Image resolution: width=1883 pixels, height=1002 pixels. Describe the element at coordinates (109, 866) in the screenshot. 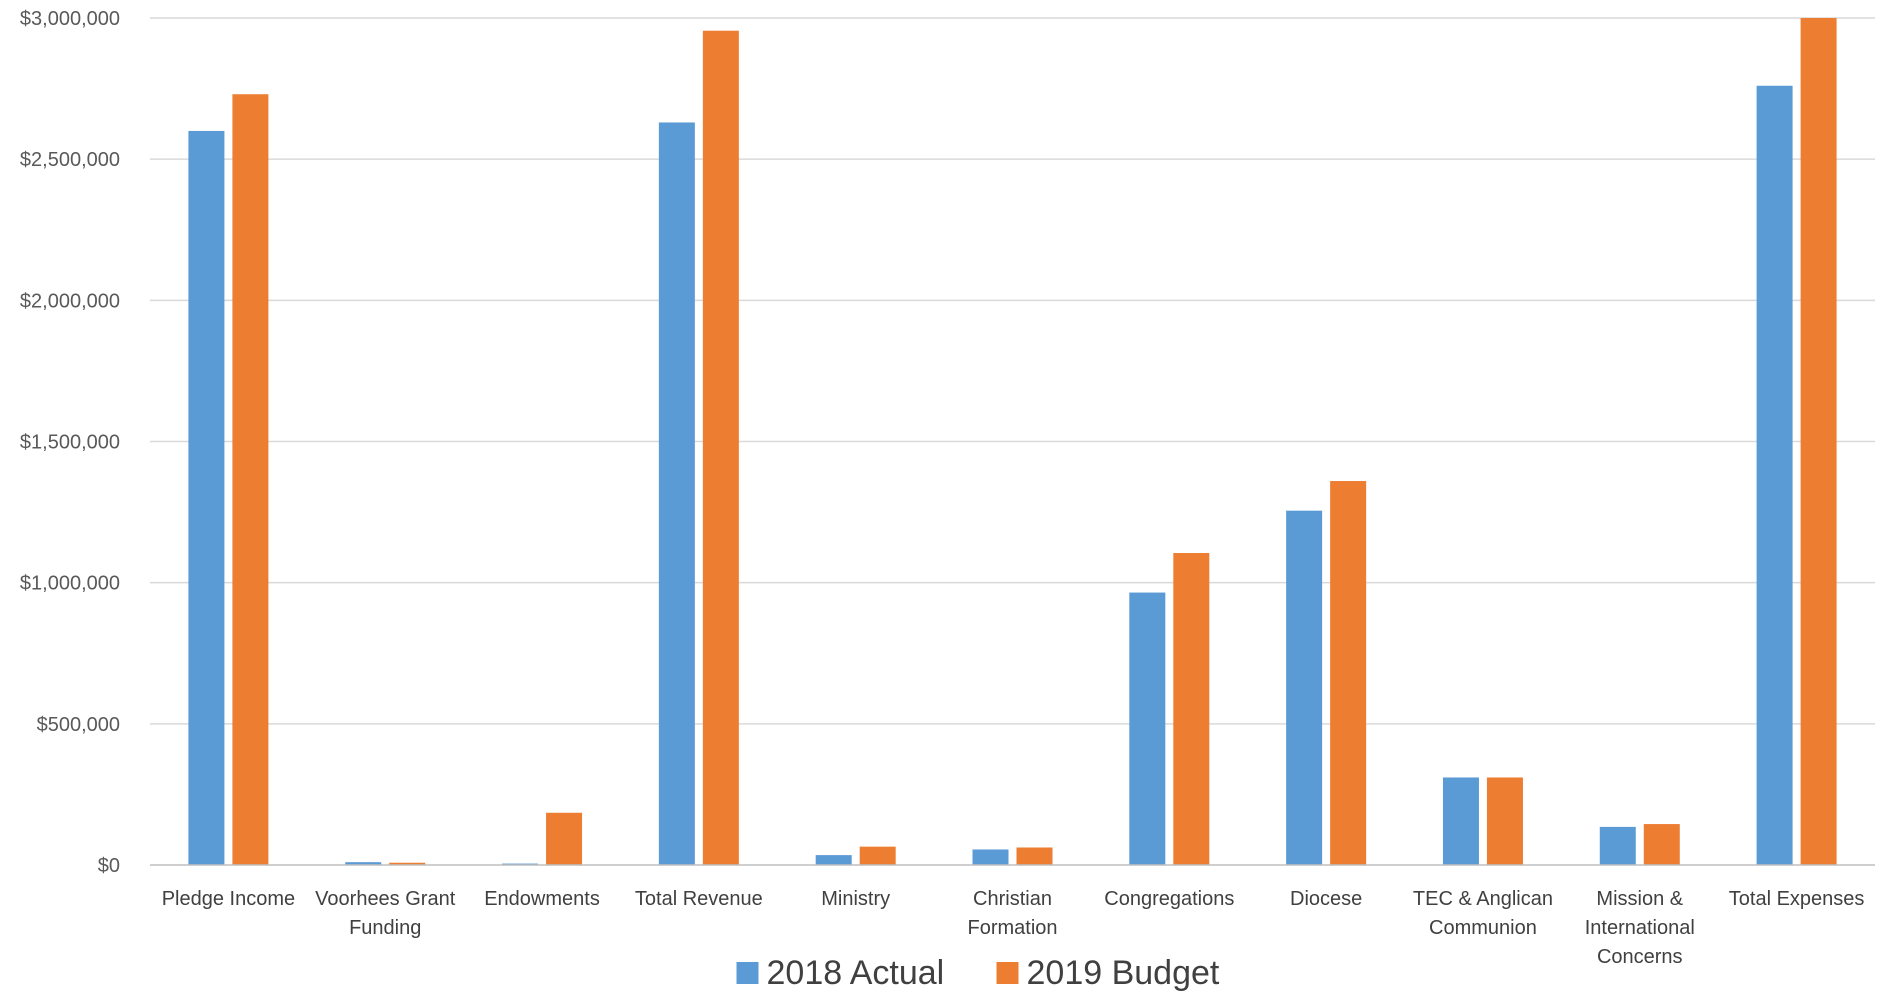

I see `y-tick-label: $0` at that location.